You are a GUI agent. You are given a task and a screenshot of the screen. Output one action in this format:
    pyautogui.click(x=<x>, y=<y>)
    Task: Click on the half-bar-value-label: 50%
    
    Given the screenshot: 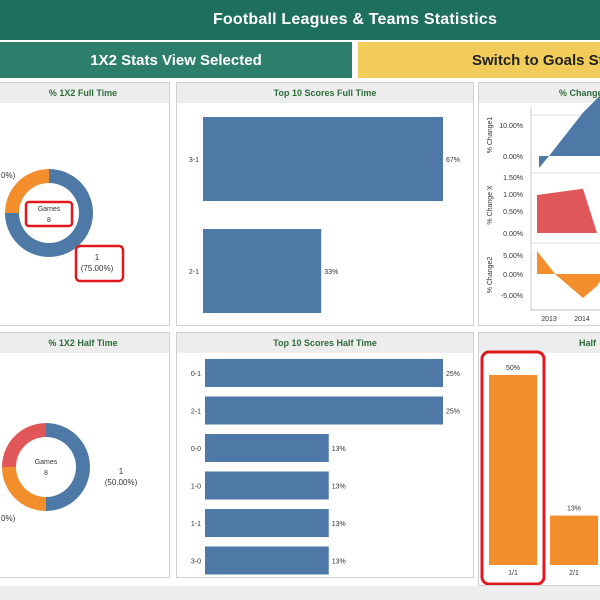 What is the action you would take?
    pyautogui.click(x=513, y=368)
    